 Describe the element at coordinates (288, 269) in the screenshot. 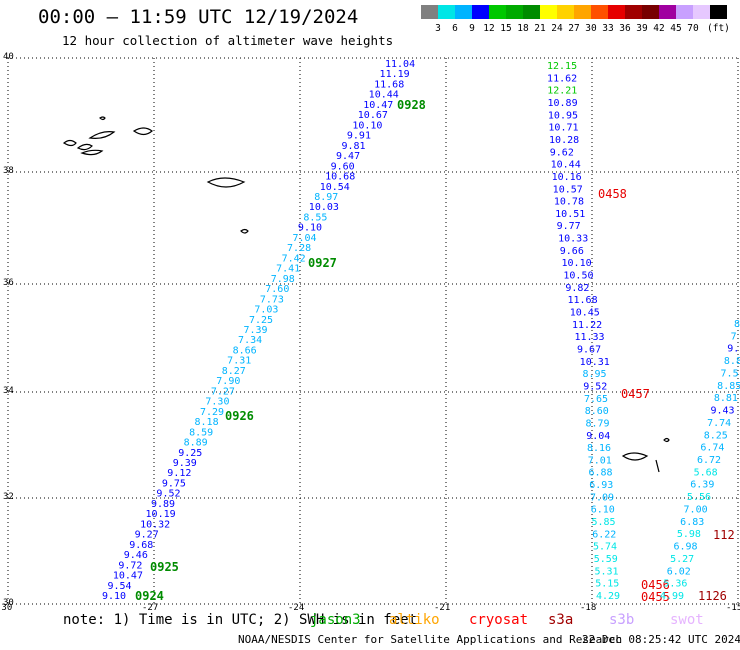

I see `track-value: 7.41` at that location.